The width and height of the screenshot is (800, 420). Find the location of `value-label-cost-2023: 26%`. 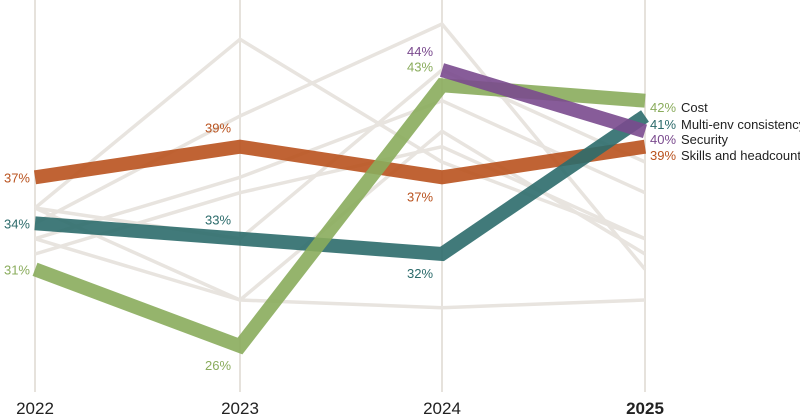

value-label-cost-2023: 26% is located at coordinates (218, 365).